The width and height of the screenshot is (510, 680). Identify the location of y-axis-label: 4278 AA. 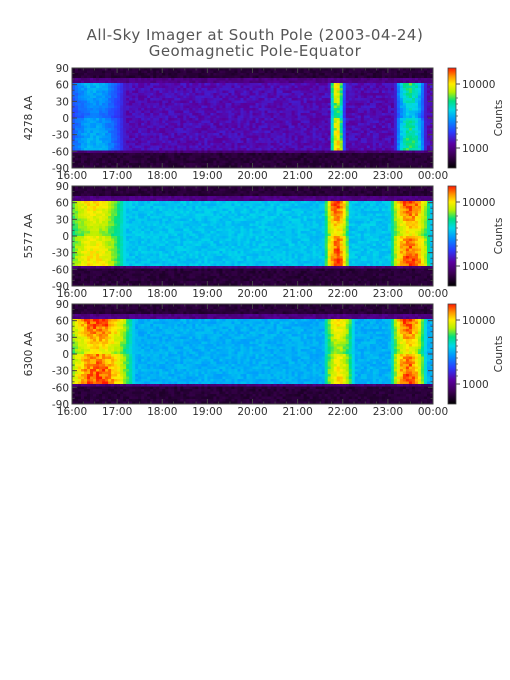
(29, 118).